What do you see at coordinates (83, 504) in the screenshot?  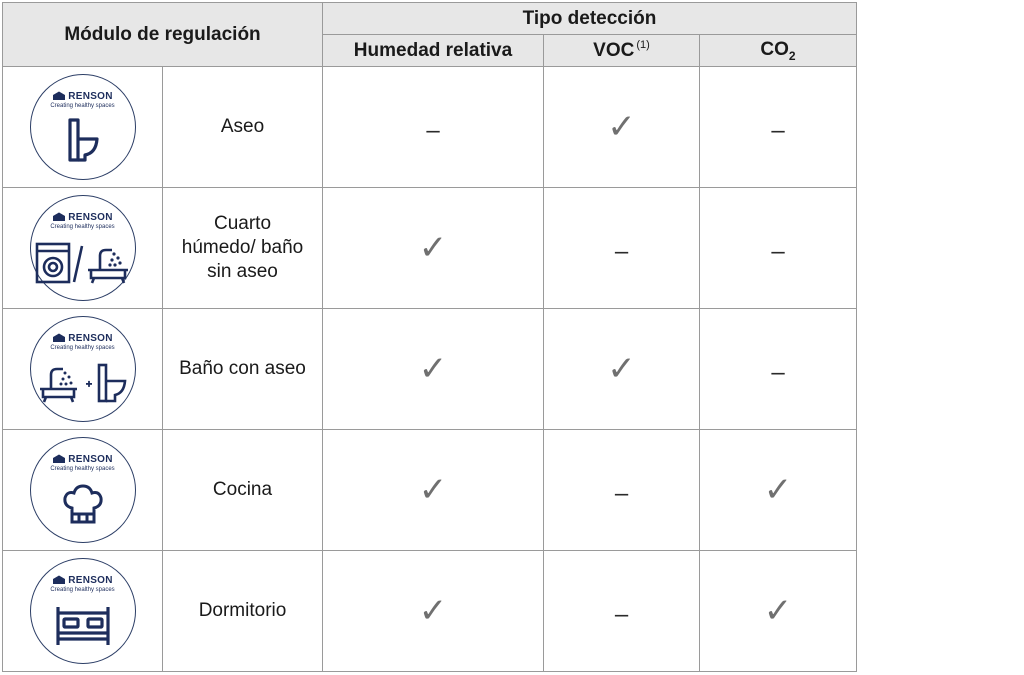 I see `chef-hat-icon` at bounding box center [83, 504].